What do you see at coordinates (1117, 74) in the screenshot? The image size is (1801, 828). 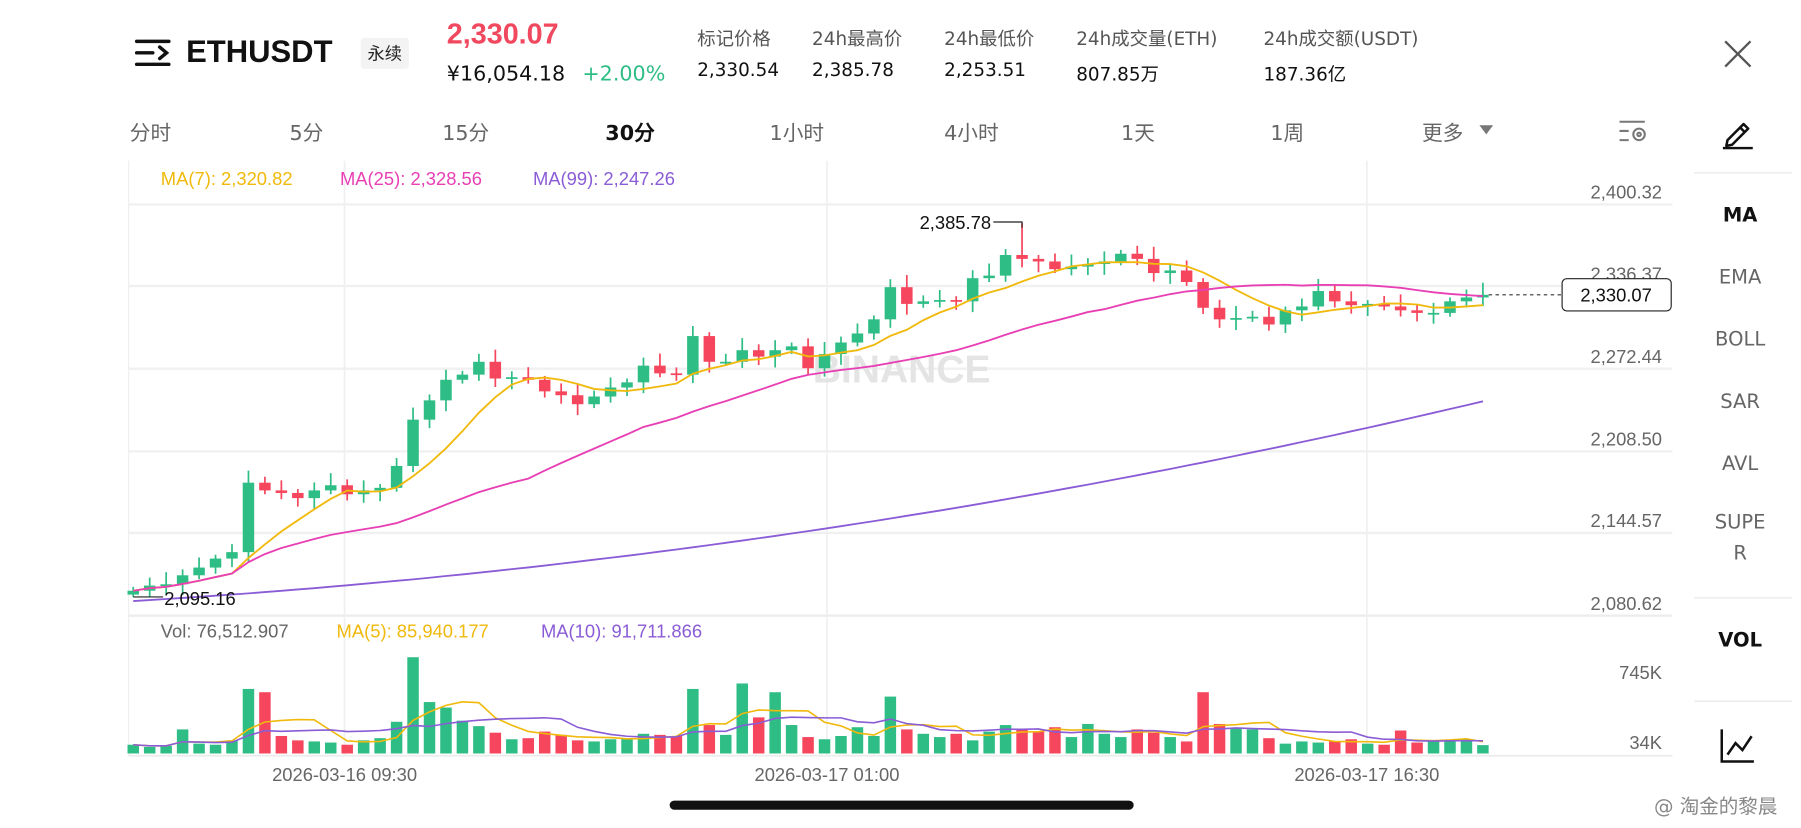 I see `stat-value: 807.85万` at bounding box center [1117, 74].